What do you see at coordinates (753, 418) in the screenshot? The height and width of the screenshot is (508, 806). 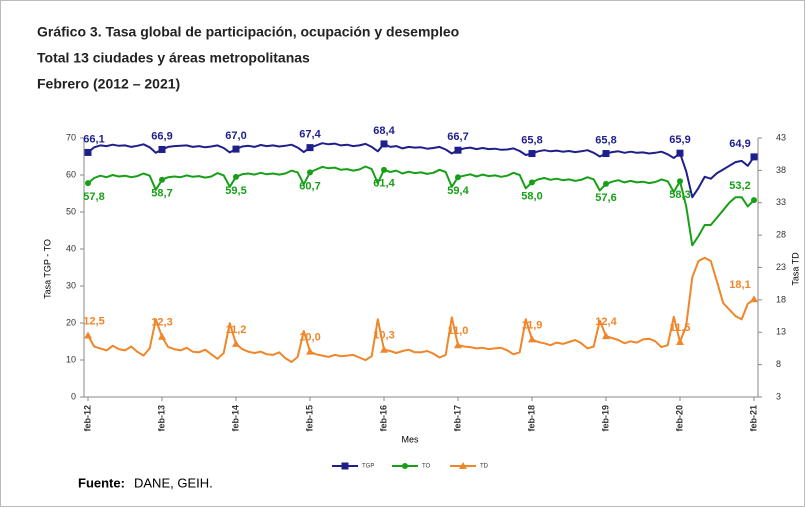 I see `x-tick-label: feb-21` at bounding box center [753, 418].